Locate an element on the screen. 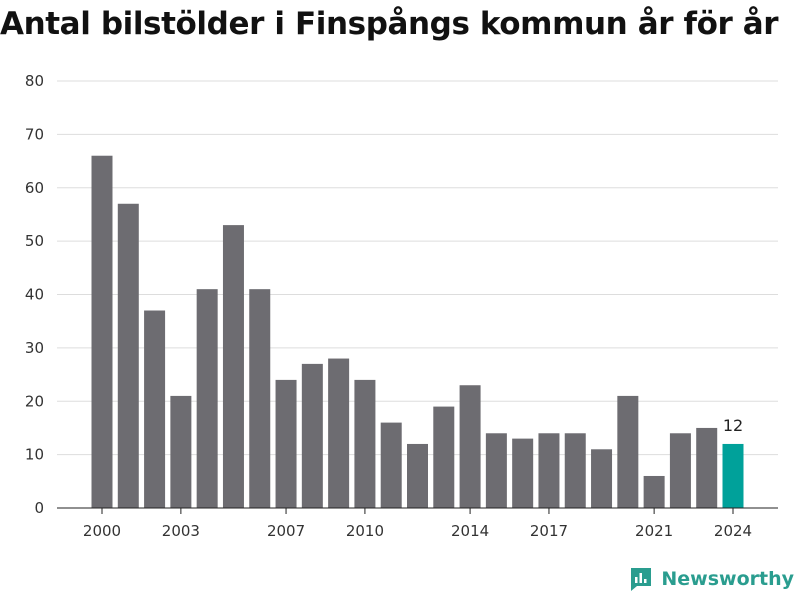  brand-logo: Newsworthy is located at coordinates (711, 579).